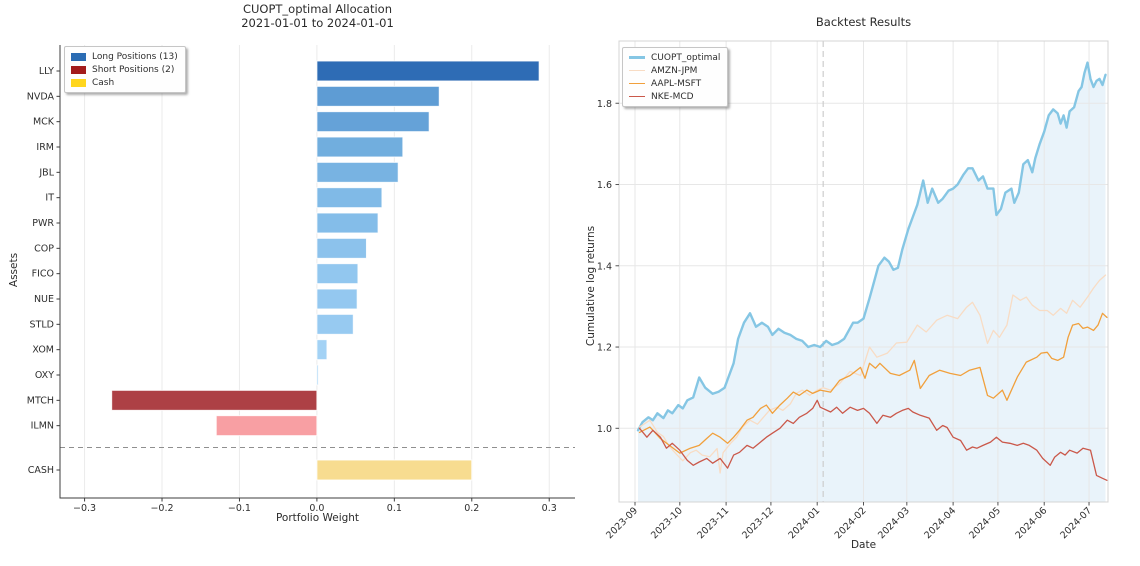 The width and height of the screenshot is (1140, 566). I want to click on y-tick-label-COP: COP, so click(44, 248).